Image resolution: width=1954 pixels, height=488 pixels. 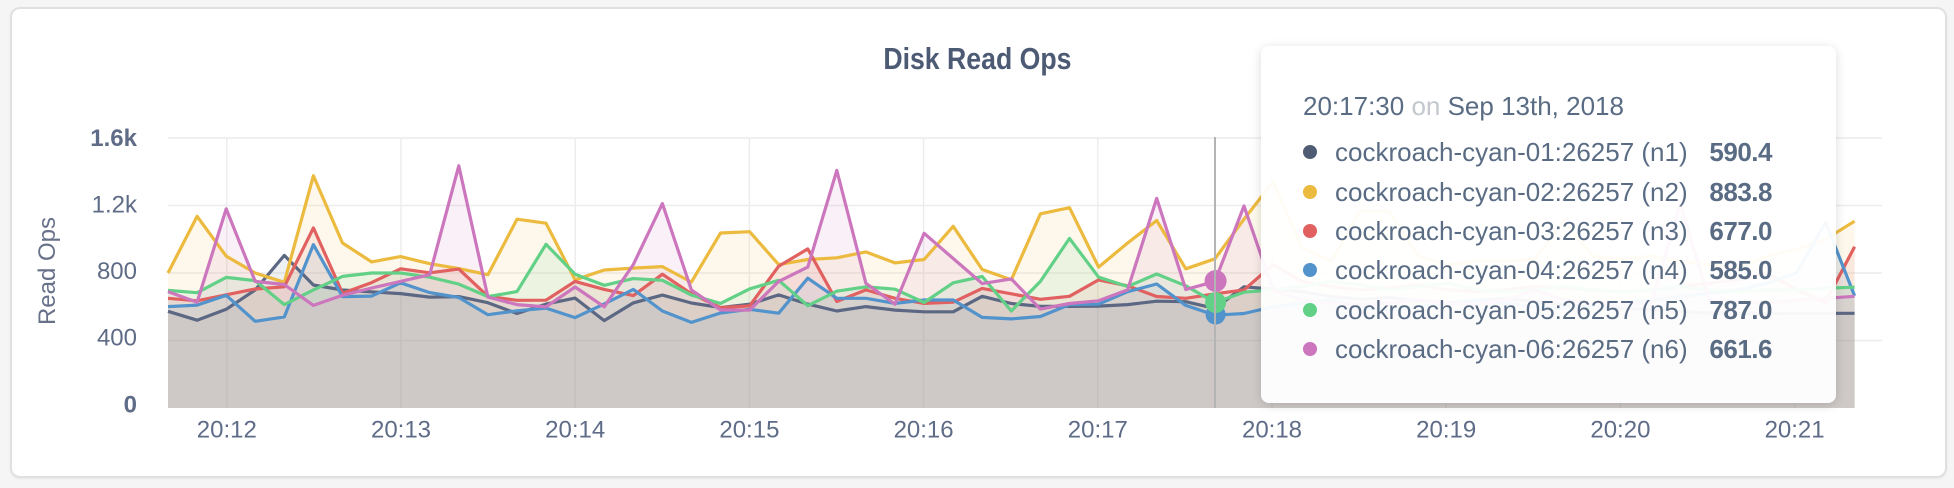 What do you see at coordinates (575, 430) in the screenshot?
I see `svg-text: 20:14` at bounding box center [575, 430].